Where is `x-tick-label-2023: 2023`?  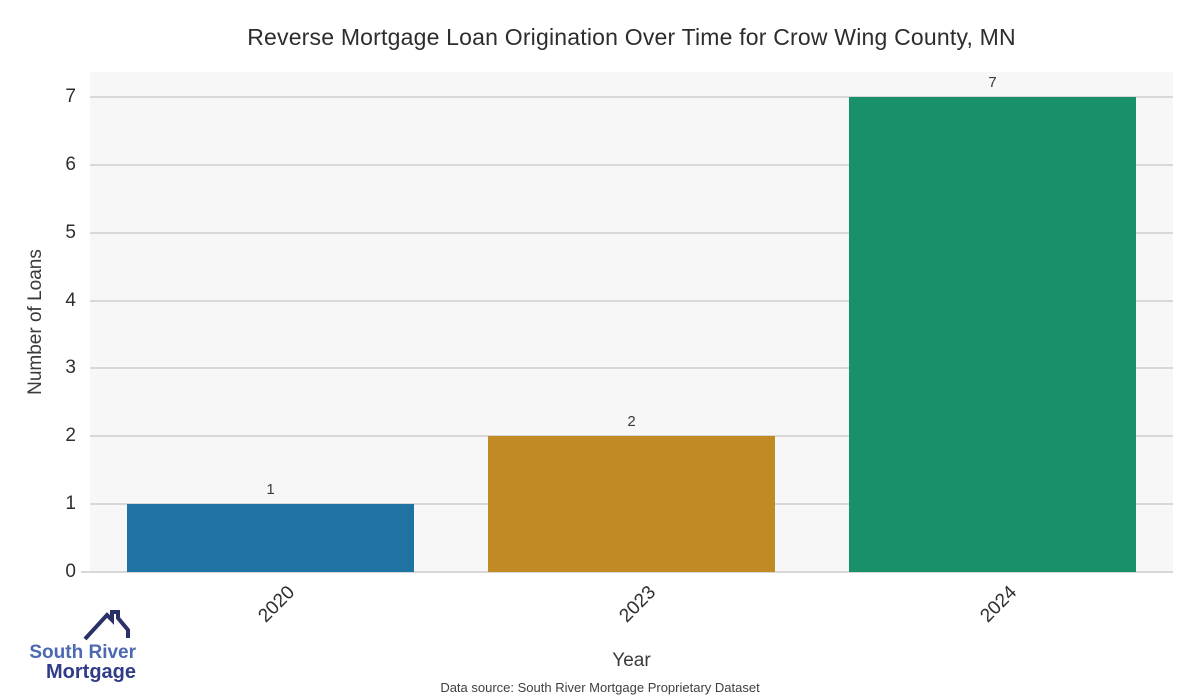 x-tick-label-2023: 2023 is located at coordinates (638, 604).